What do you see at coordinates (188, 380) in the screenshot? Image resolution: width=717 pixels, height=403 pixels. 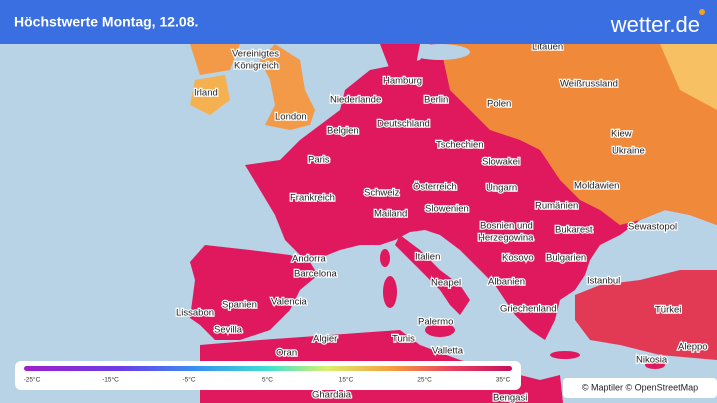 I see `legend-tick-label: -5°C` at bounding box center [188, 380].